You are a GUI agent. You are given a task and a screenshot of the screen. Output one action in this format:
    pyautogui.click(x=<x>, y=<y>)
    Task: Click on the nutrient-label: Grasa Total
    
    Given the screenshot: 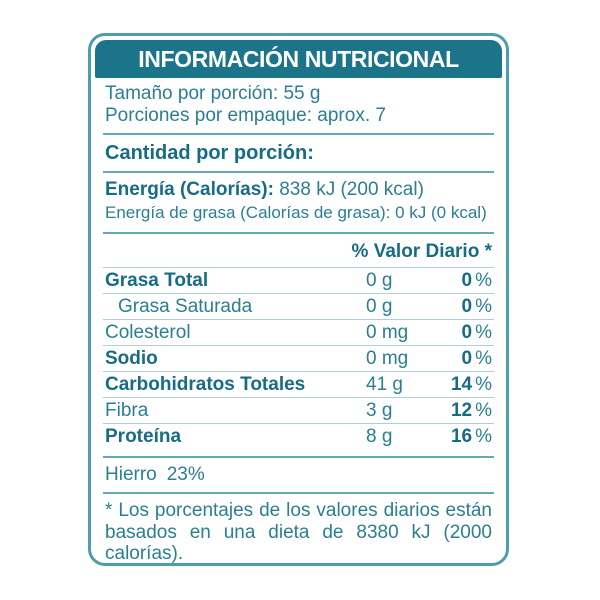 What is the action you would take?
    pyautogui.click(x=157, y=280)
    